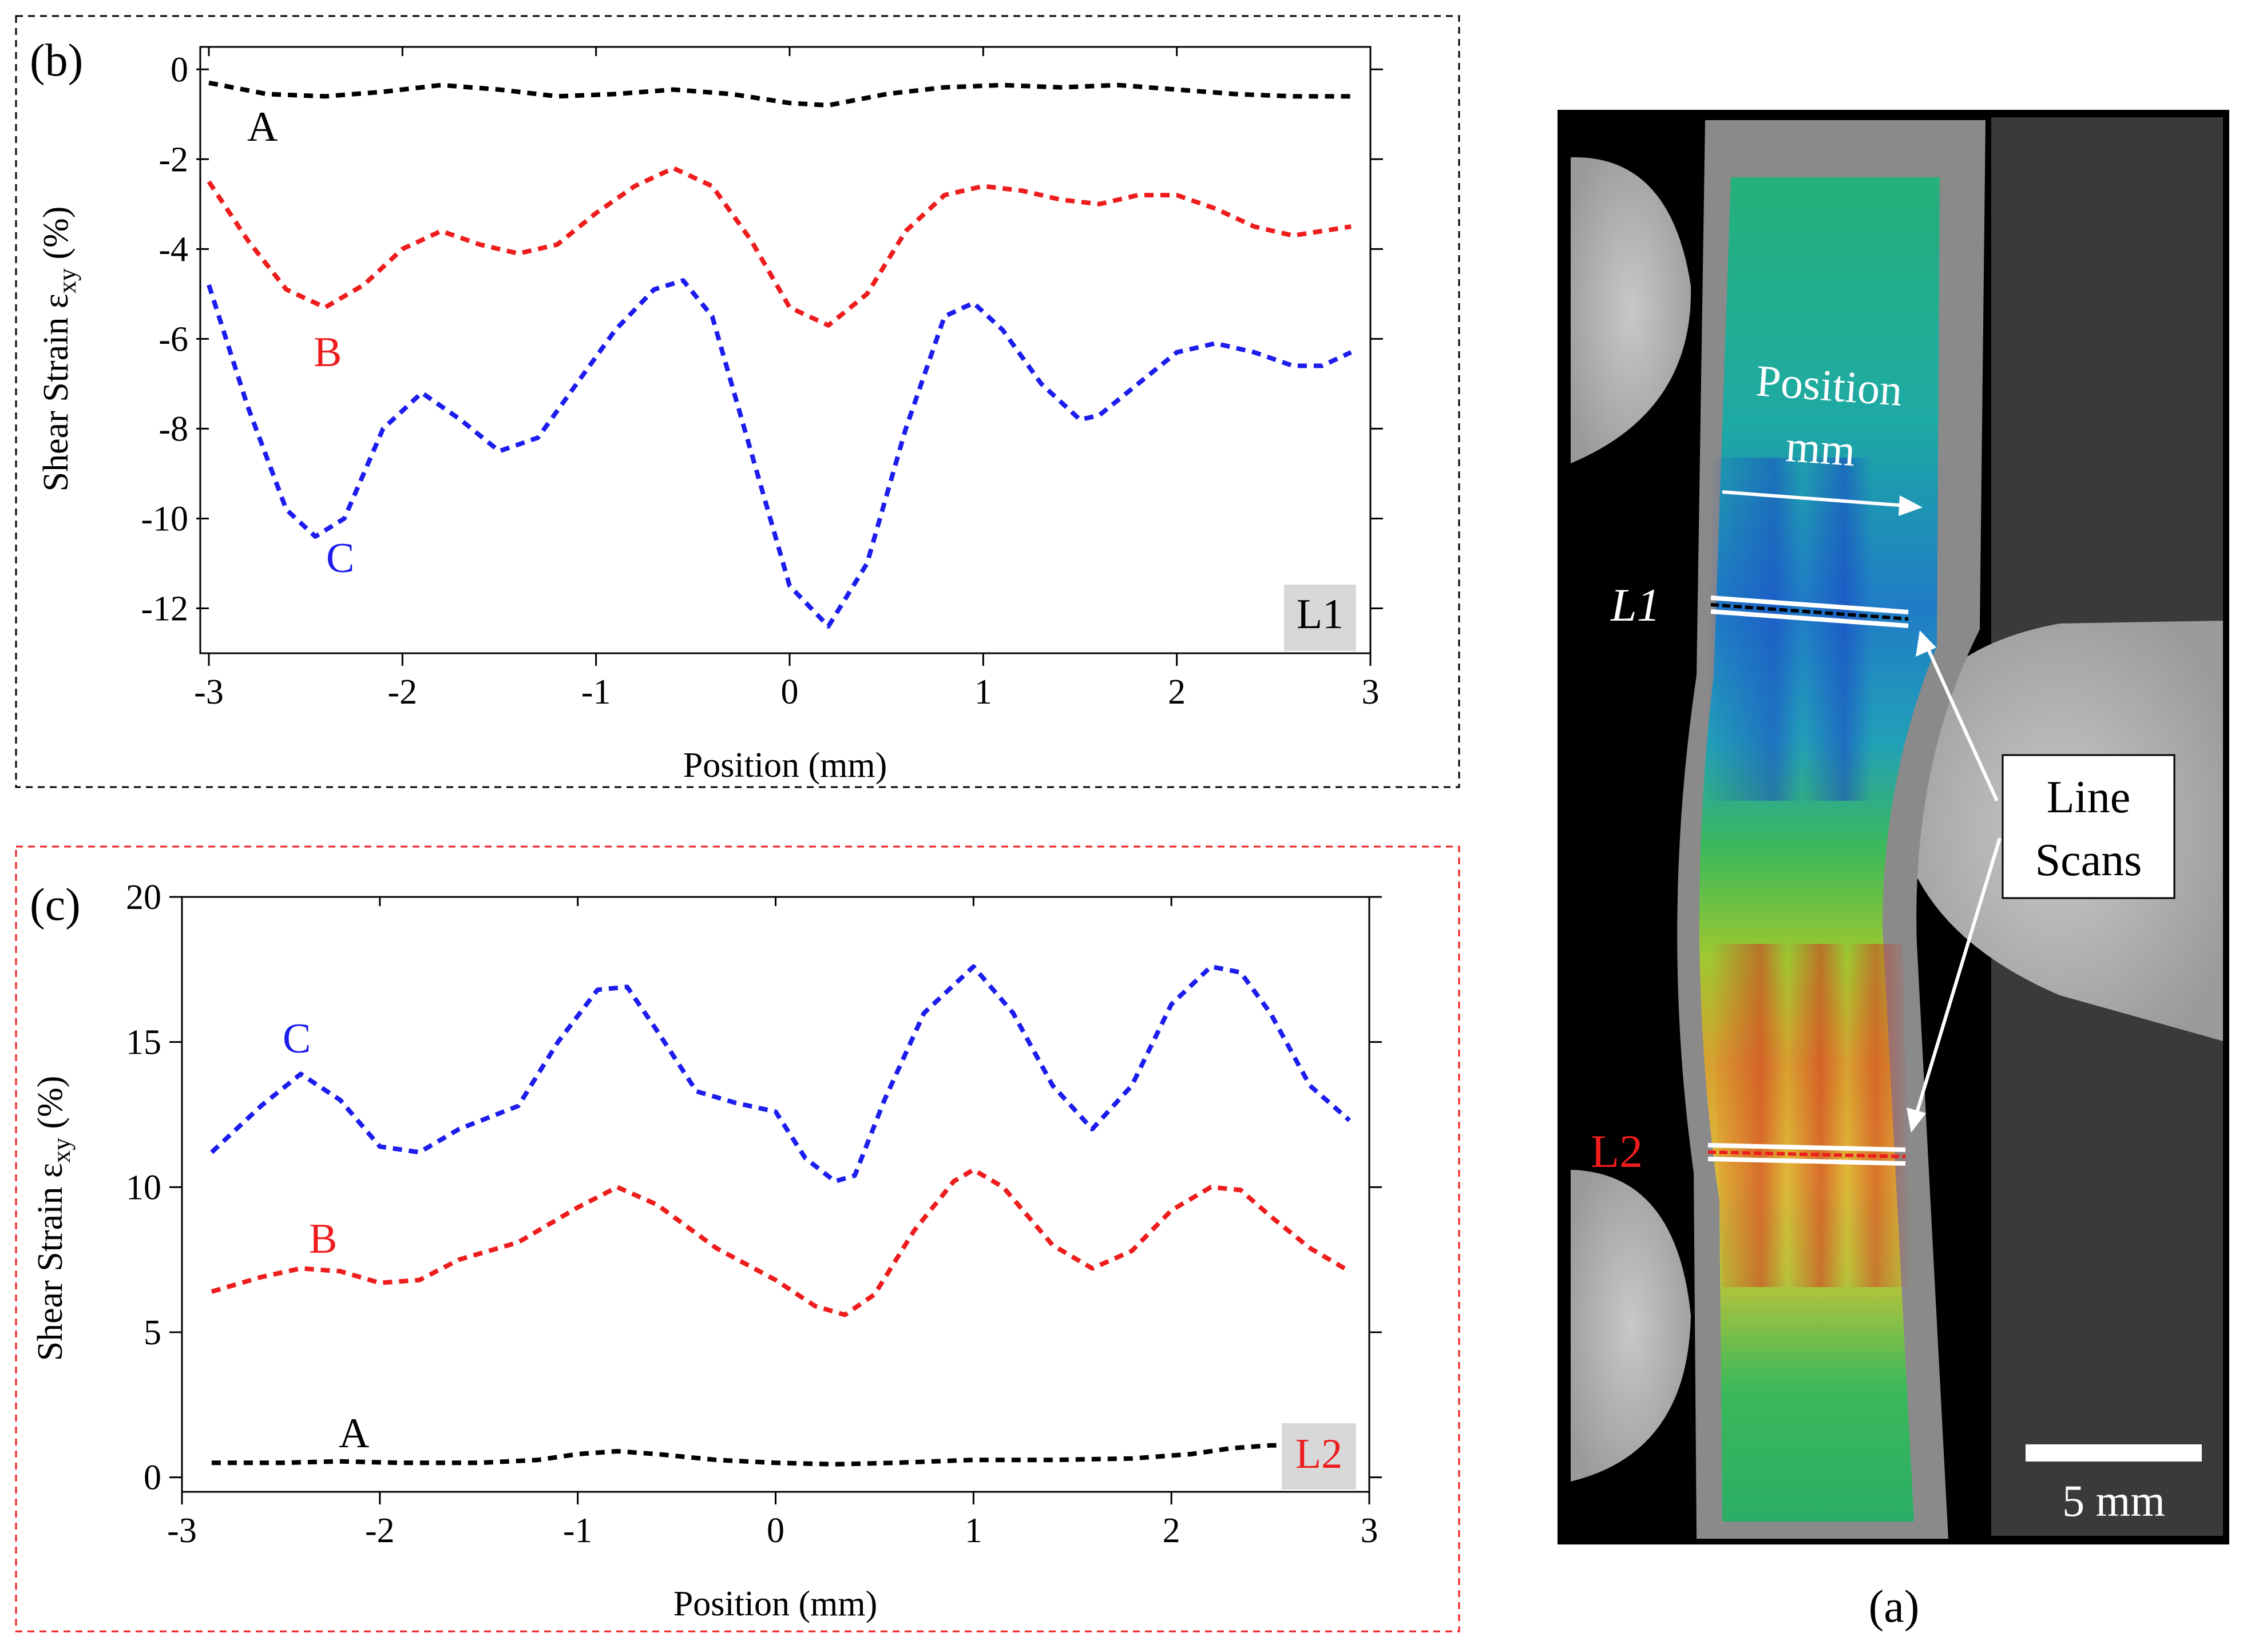  I want to click on panel-c-y-tick-label: 15, so click(143, 1042).